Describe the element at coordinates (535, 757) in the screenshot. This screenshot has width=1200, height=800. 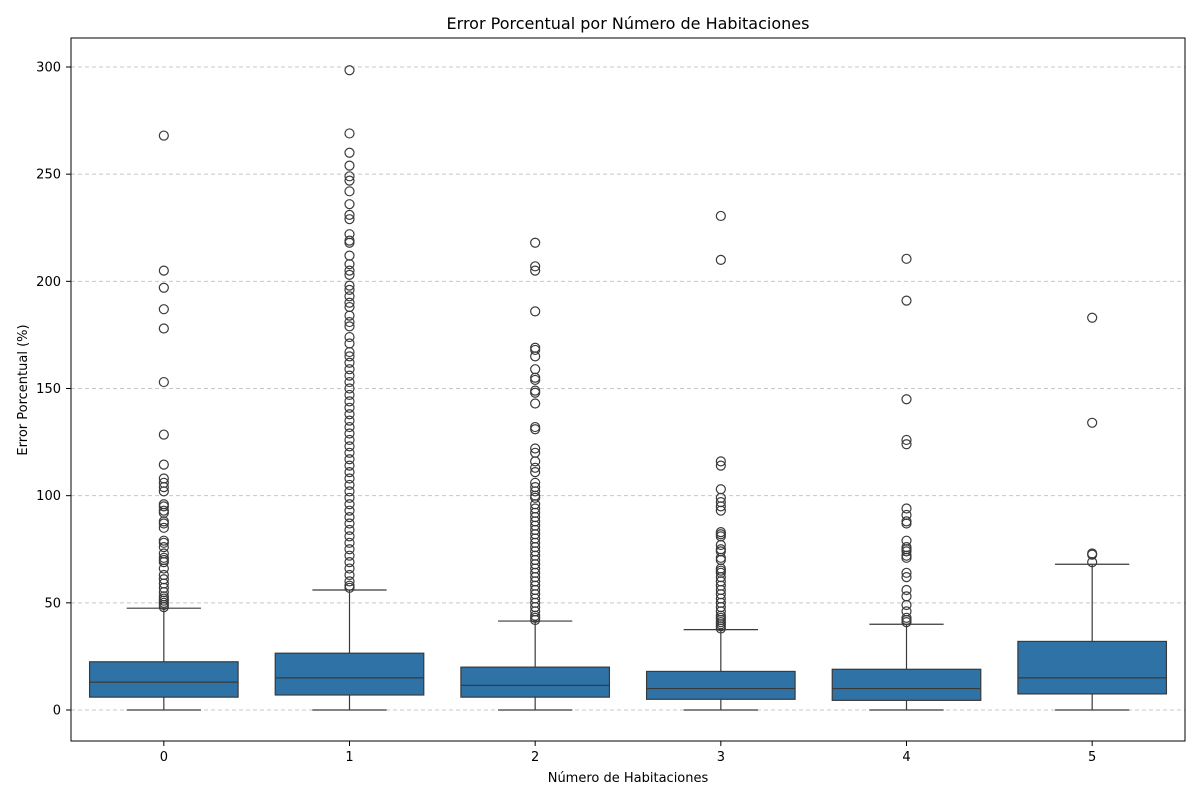
I see `x-tick-label: 2` at that location.